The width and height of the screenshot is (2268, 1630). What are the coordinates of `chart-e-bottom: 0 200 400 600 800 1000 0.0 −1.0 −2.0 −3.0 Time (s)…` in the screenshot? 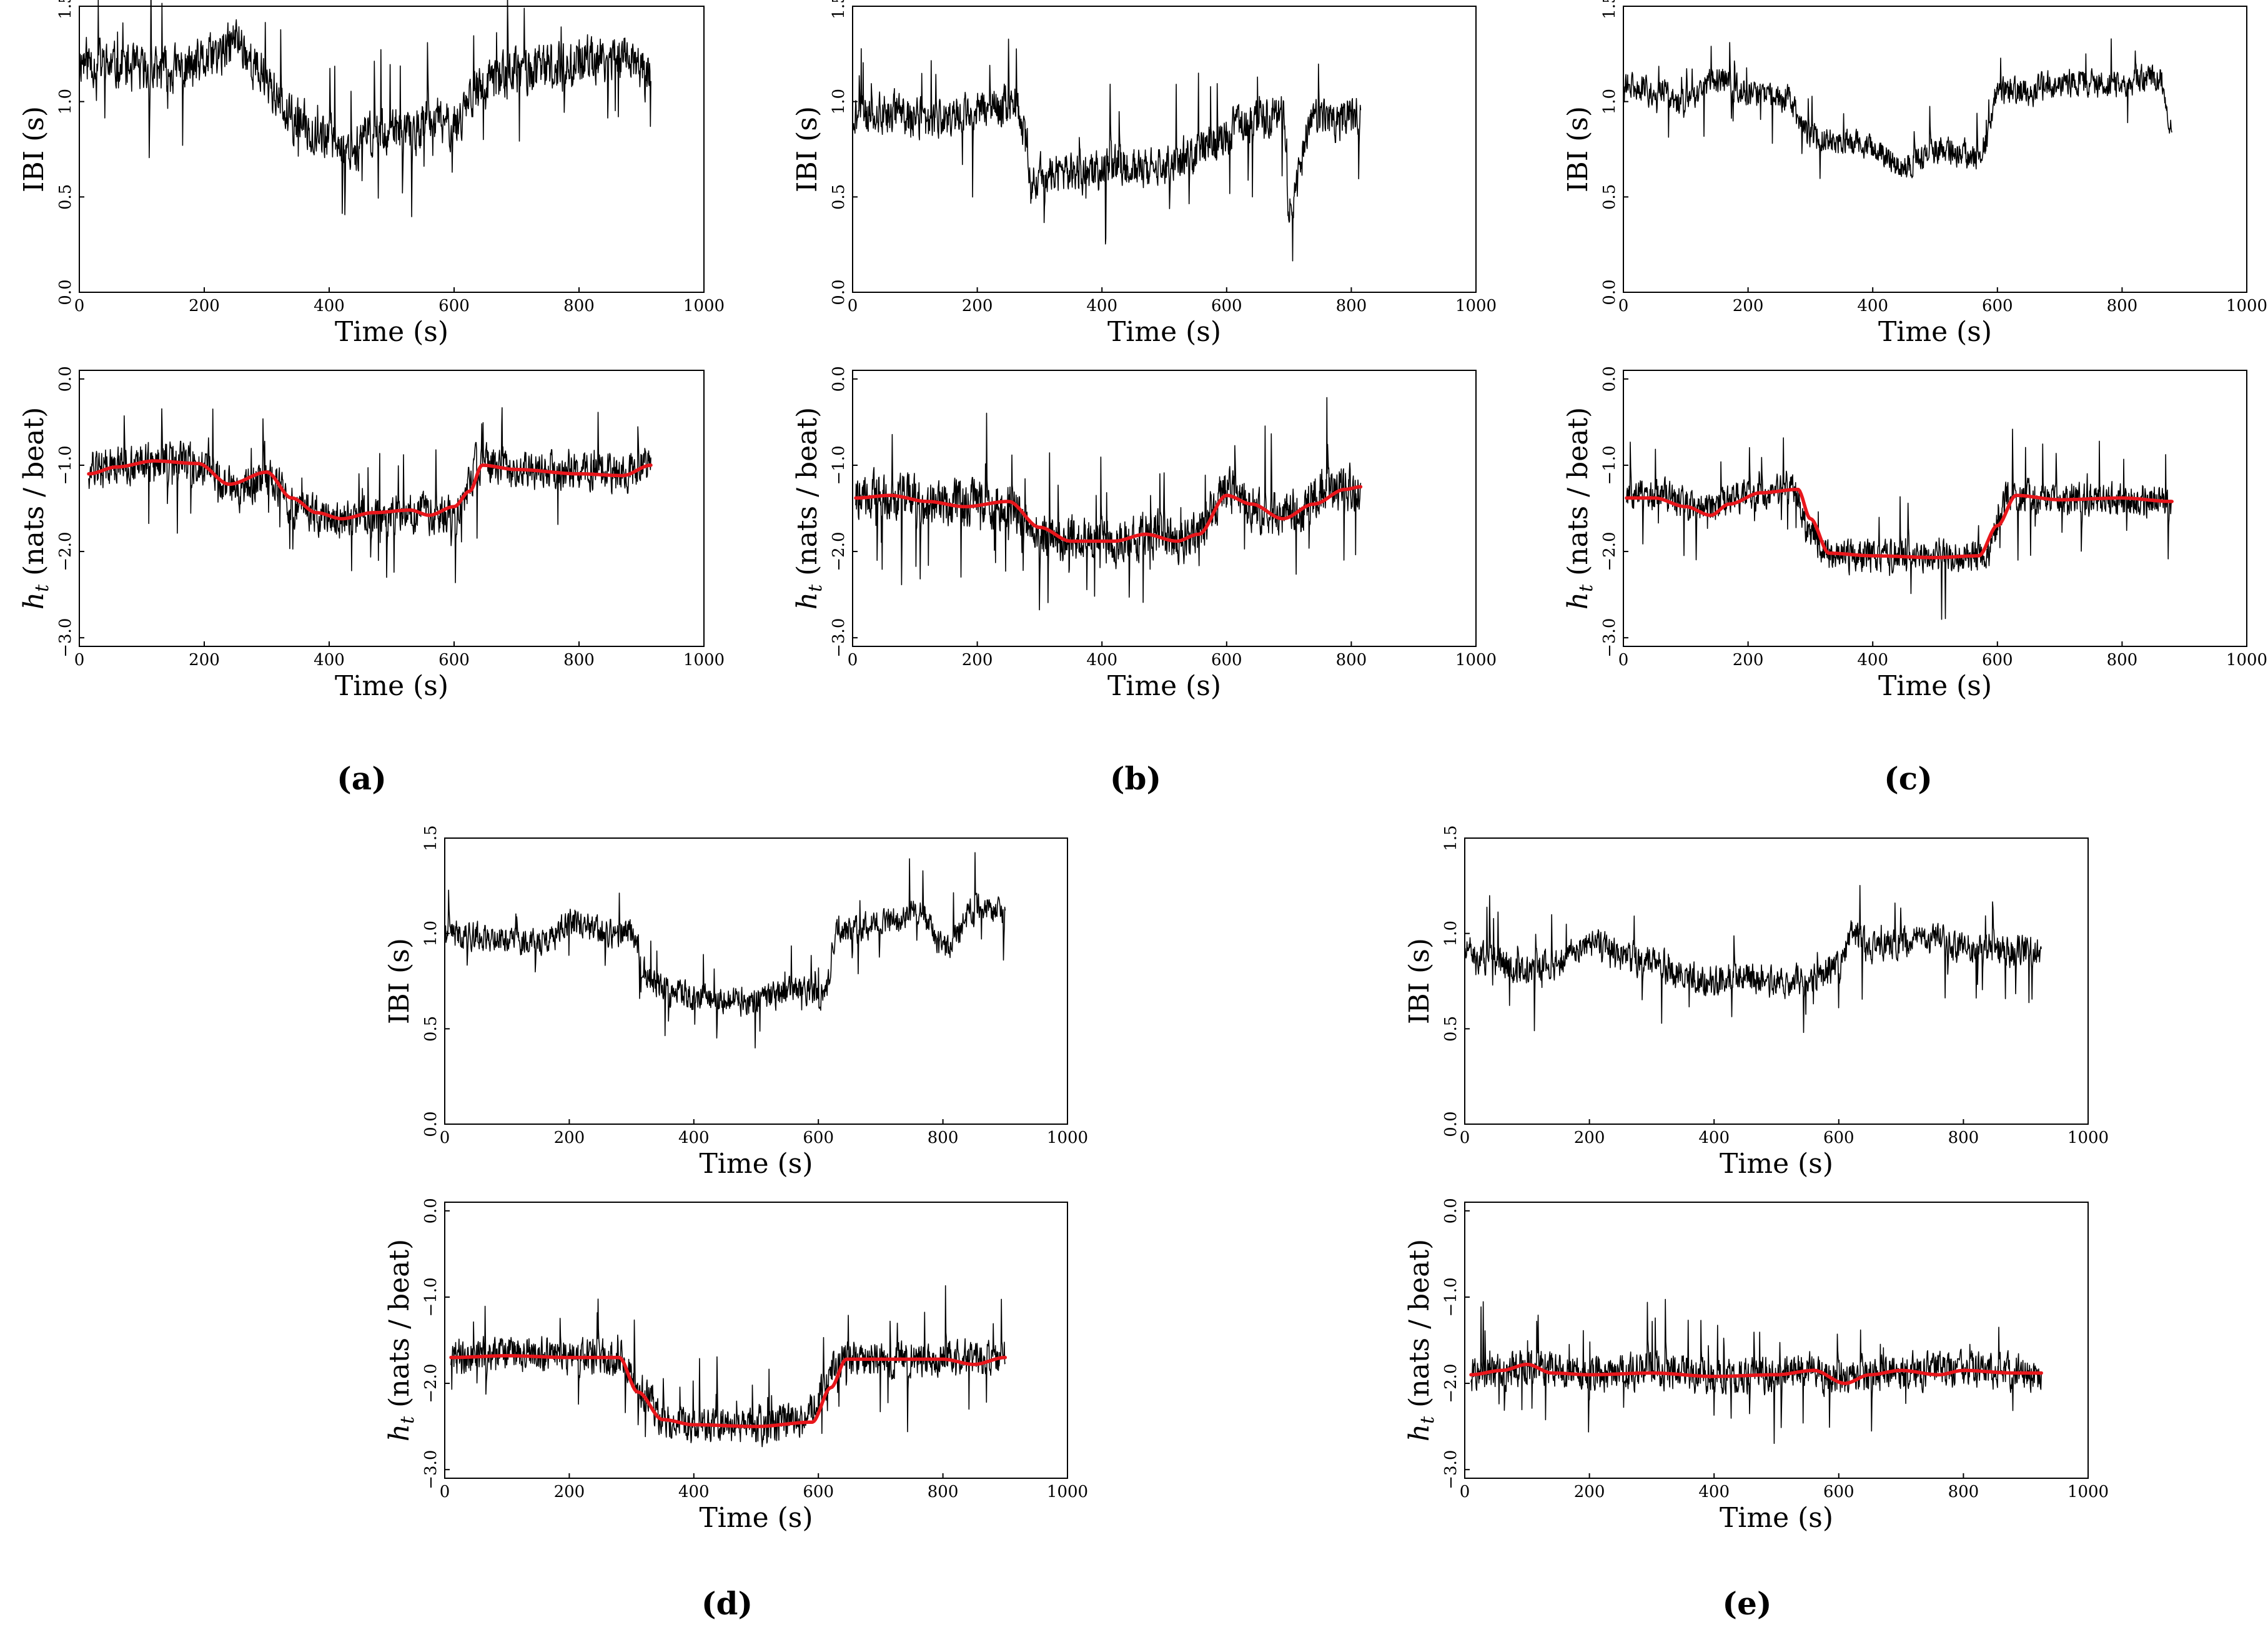 It's located at (1756, 1366).